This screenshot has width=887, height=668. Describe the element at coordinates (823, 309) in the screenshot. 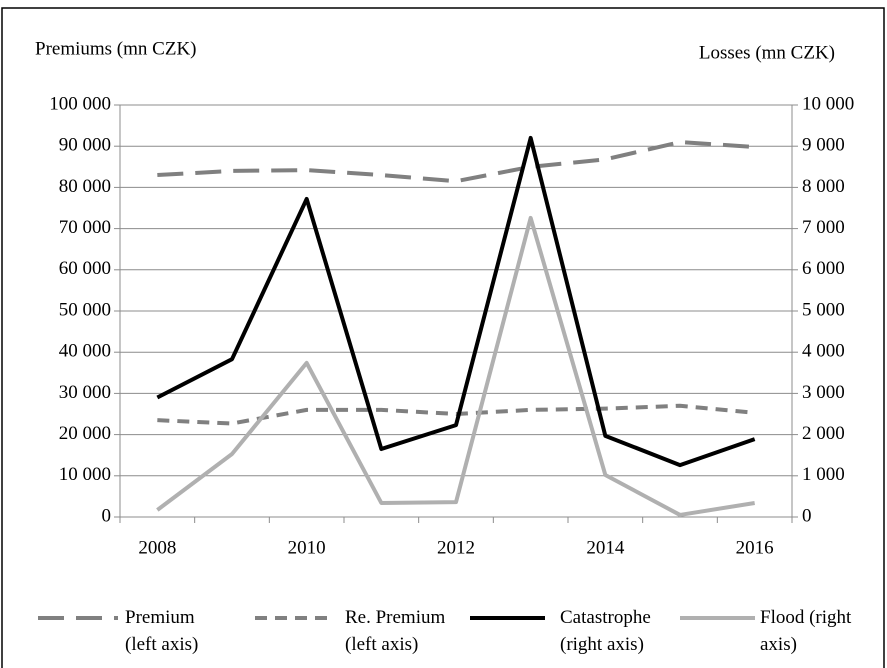

I see `y2-tick-label: 5 000` at that location.